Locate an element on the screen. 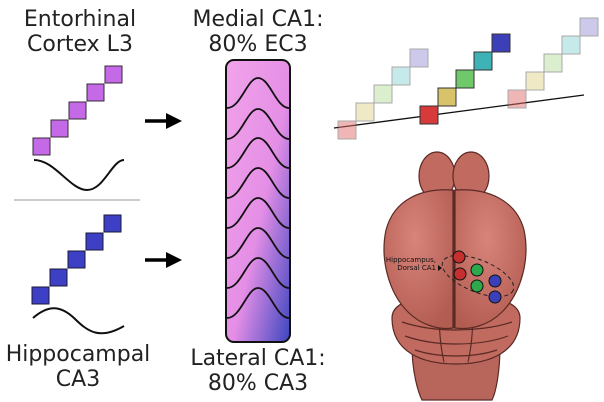 The height and width of the screenshot is (402, 604). recording-dots is located at coordinates (477, 277).